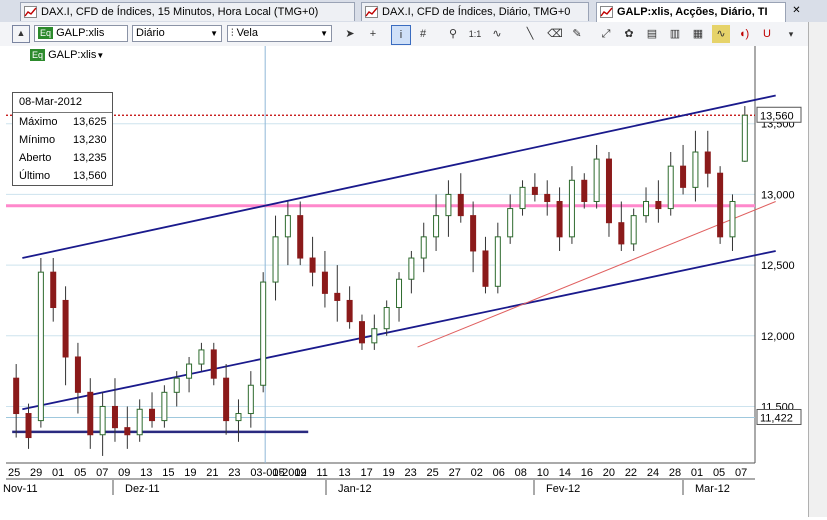  Describe the element at coordinates (20, 489) in the screenshot. I see `month-label: Nov-11` at that location.